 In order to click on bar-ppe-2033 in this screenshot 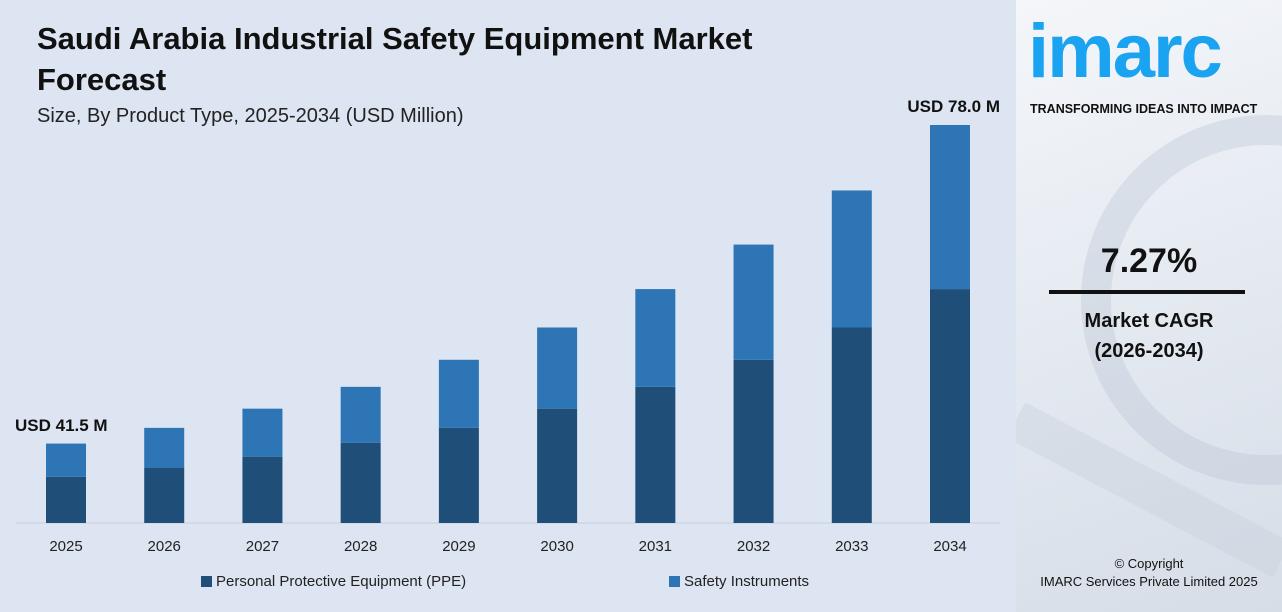, I will do `click(851, 425)`.